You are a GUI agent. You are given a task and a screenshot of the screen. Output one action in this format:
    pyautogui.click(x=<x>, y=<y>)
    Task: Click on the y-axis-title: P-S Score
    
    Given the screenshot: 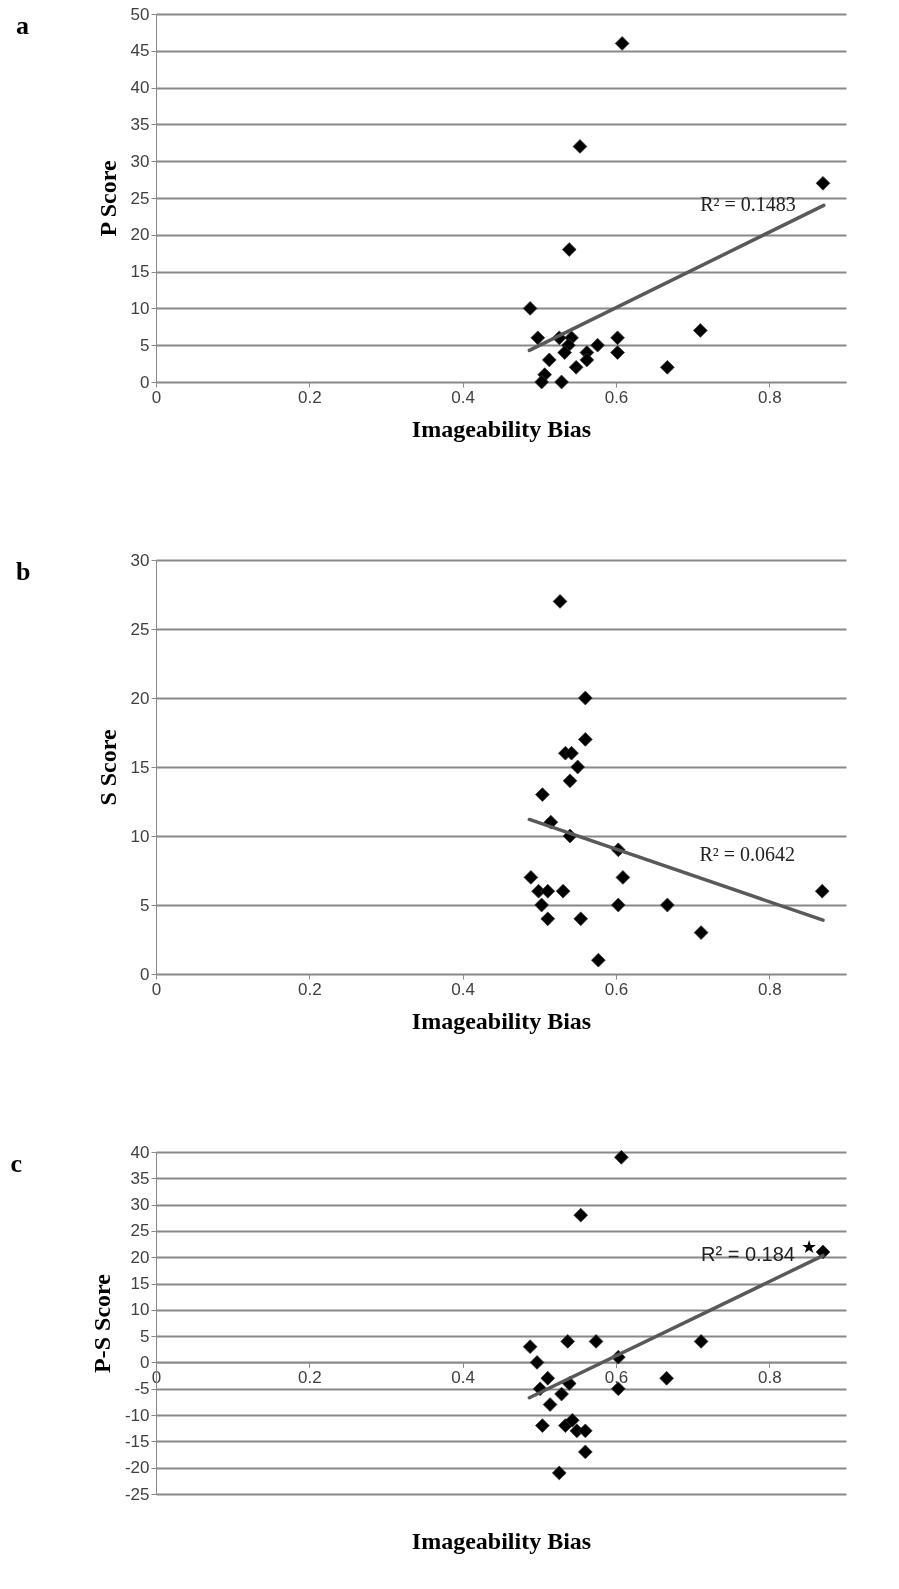 What is the action you would take?
    pyautogui.click(x=101, y=1323)
    